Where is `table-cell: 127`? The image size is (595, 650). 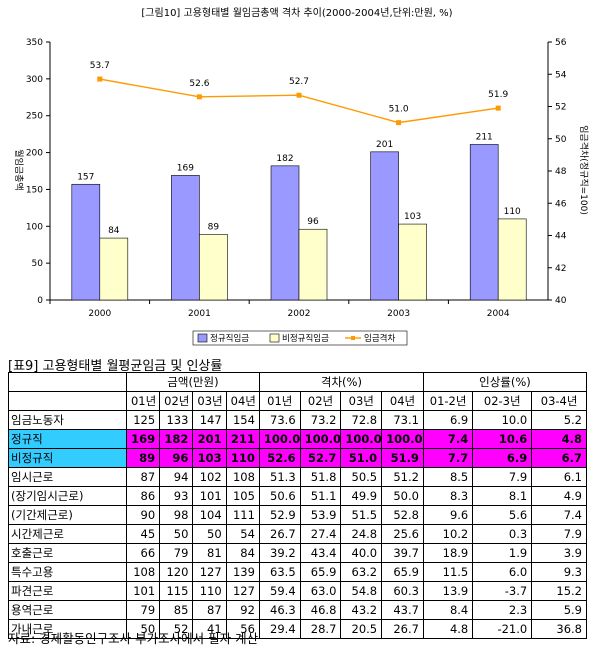
table-cell: 127 is located at coordinates (242, 591).